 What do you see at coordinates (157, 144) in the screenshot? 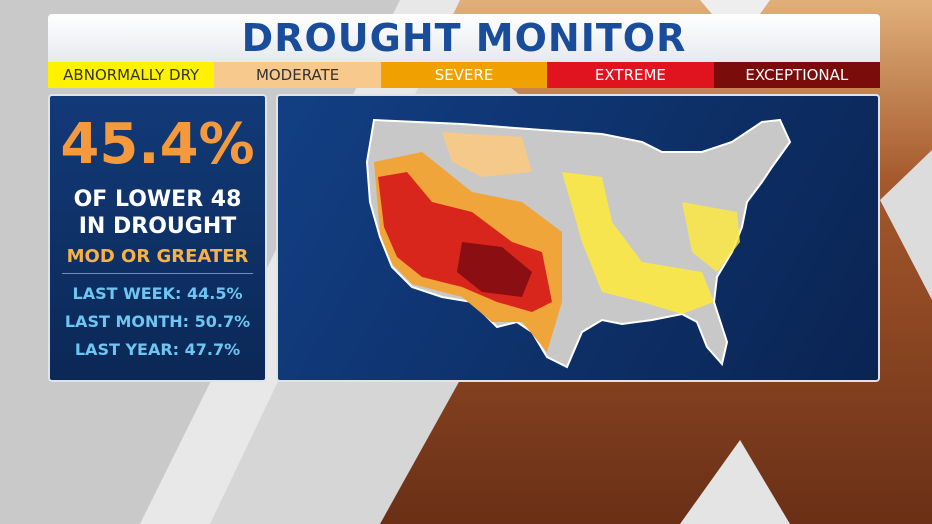
I see `headline-stat: 45.4%` at bounding box center [157, 144].